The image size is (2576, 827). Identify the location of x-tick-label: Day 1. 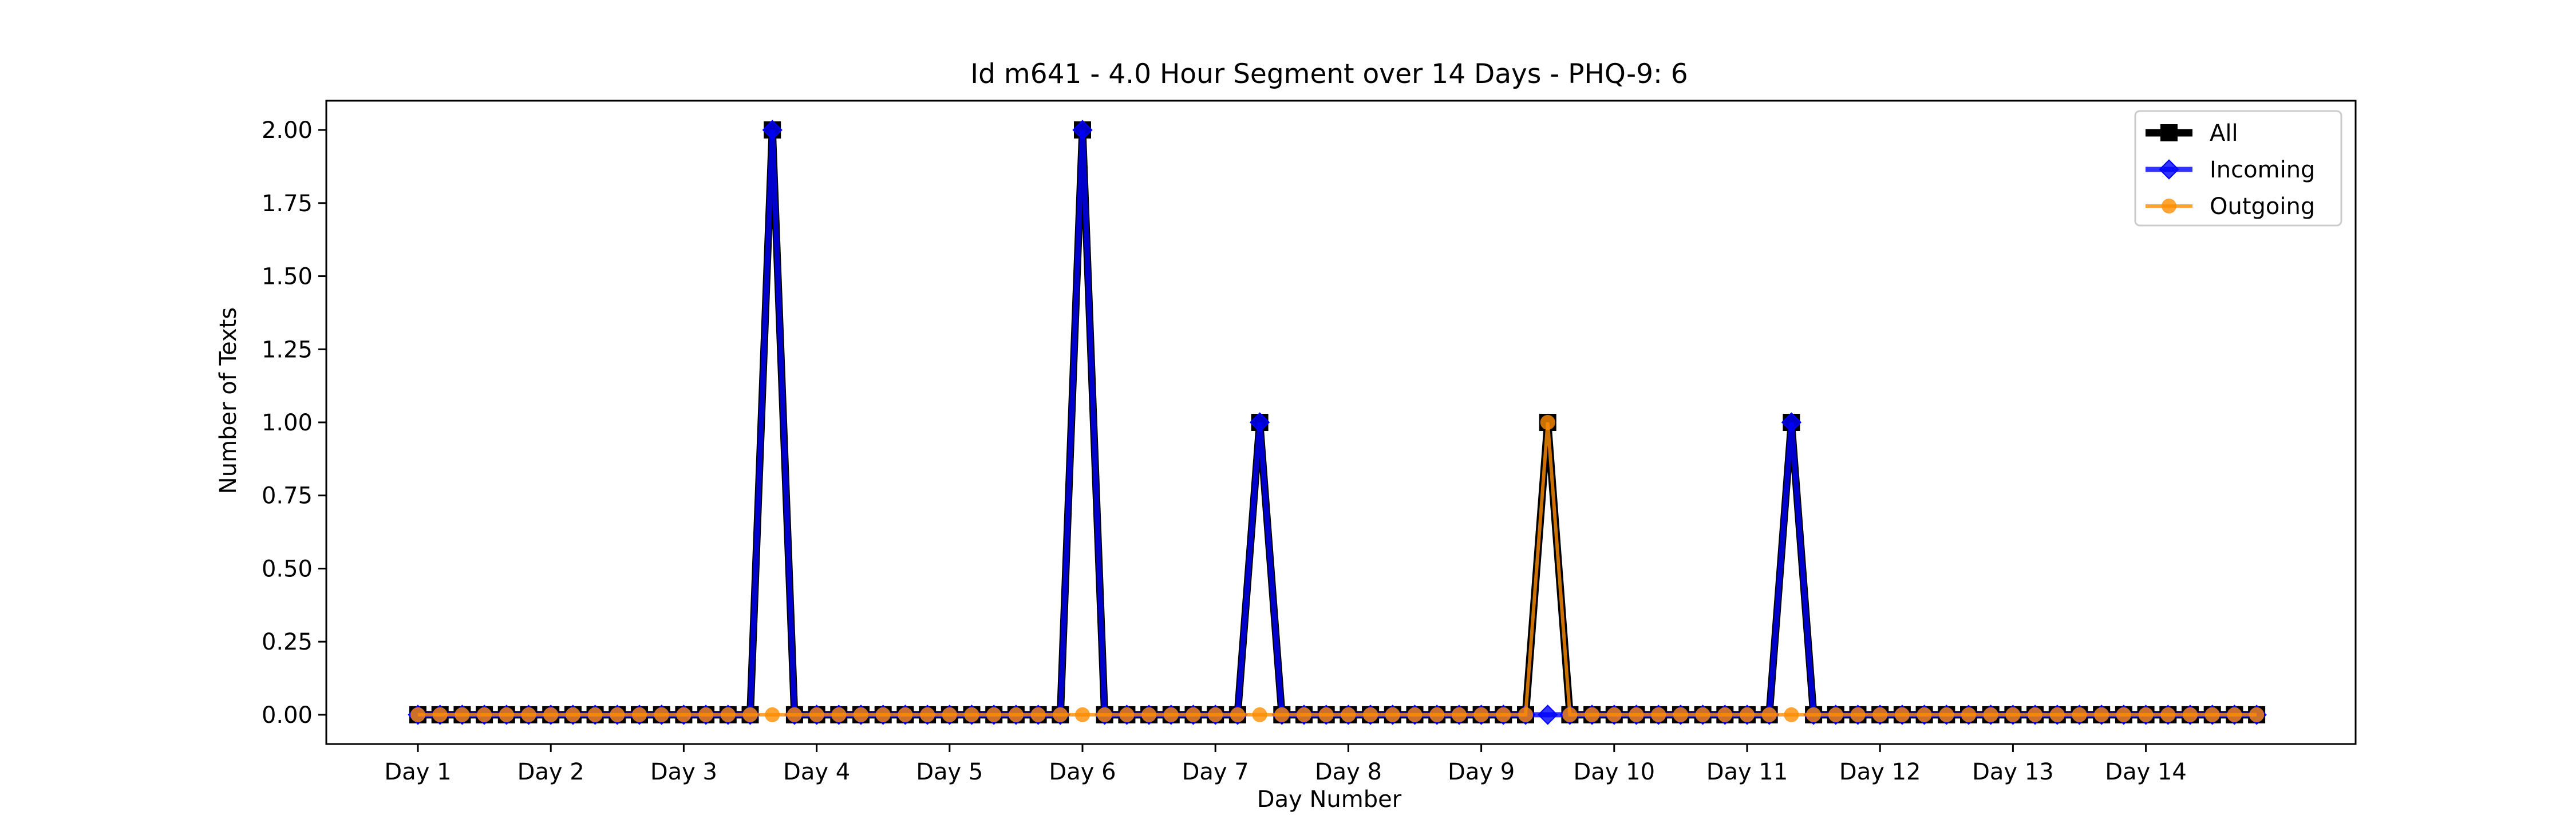
(417, 772).